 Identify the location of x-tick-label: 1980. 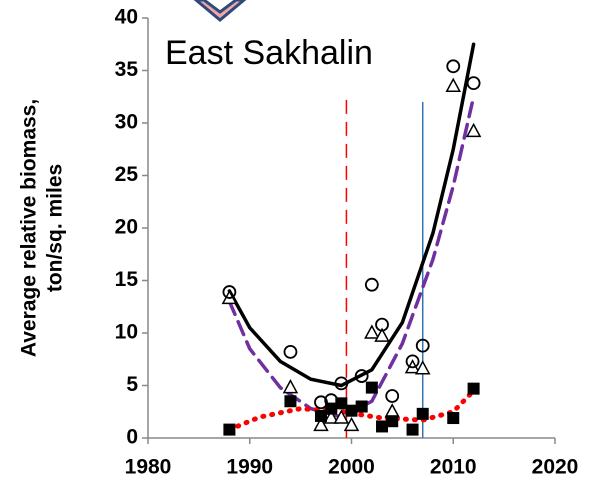
(148, 467).